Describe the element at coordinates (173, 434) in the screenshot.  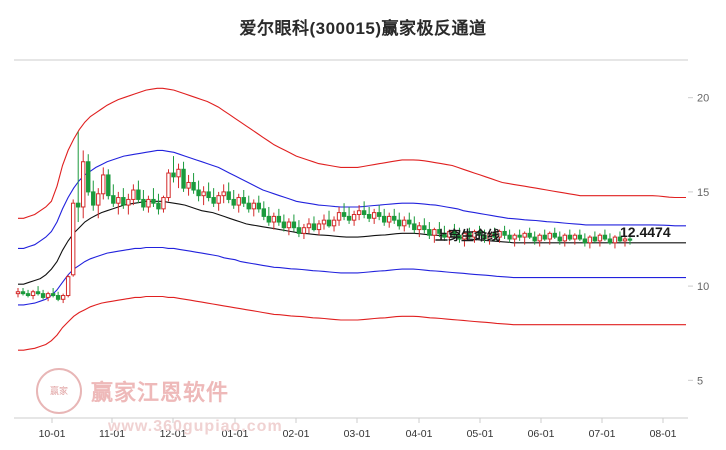
I see `x-axis-tick-label: 12-01` at that location.